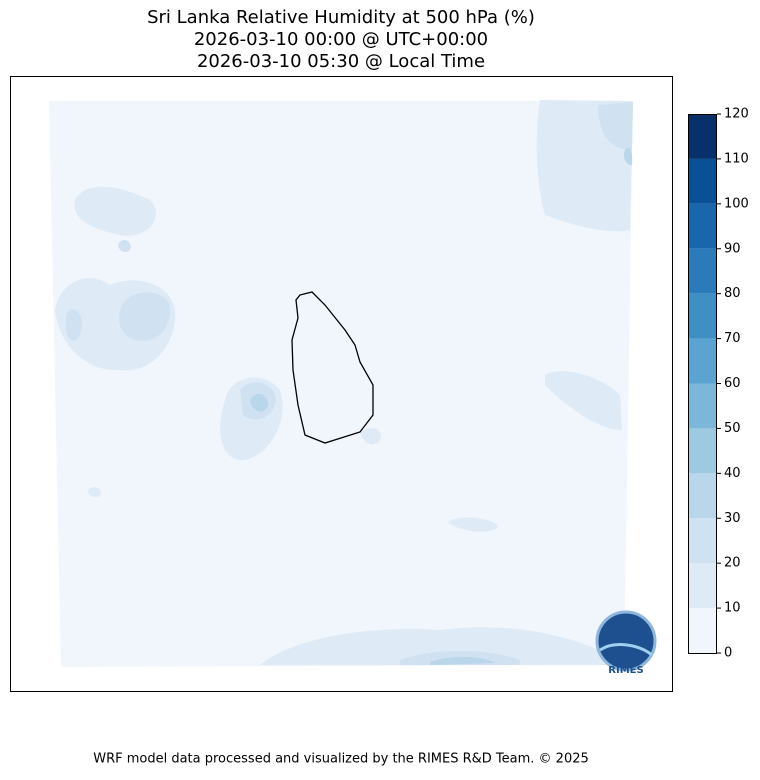 Image resolution: width=760 pixels, height=780 pixels. I want to click on colorbar-tick-label: 20, so click(732, 563).